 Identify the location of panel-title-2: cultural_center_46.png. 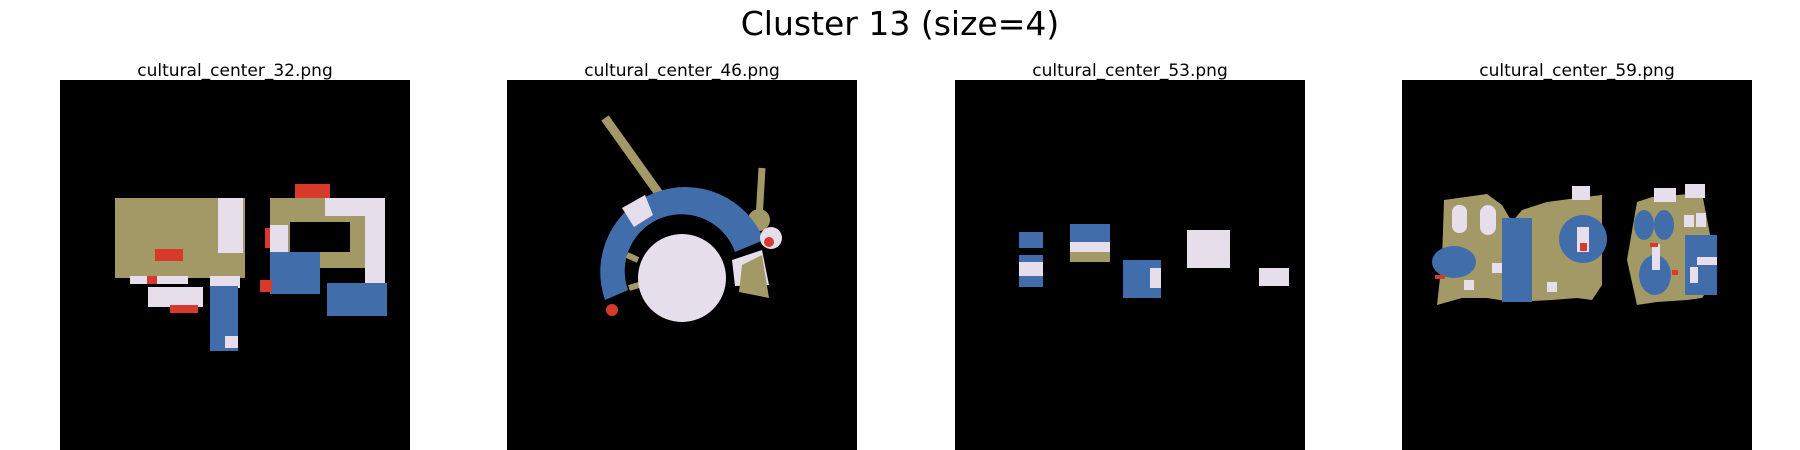
(682, 71).